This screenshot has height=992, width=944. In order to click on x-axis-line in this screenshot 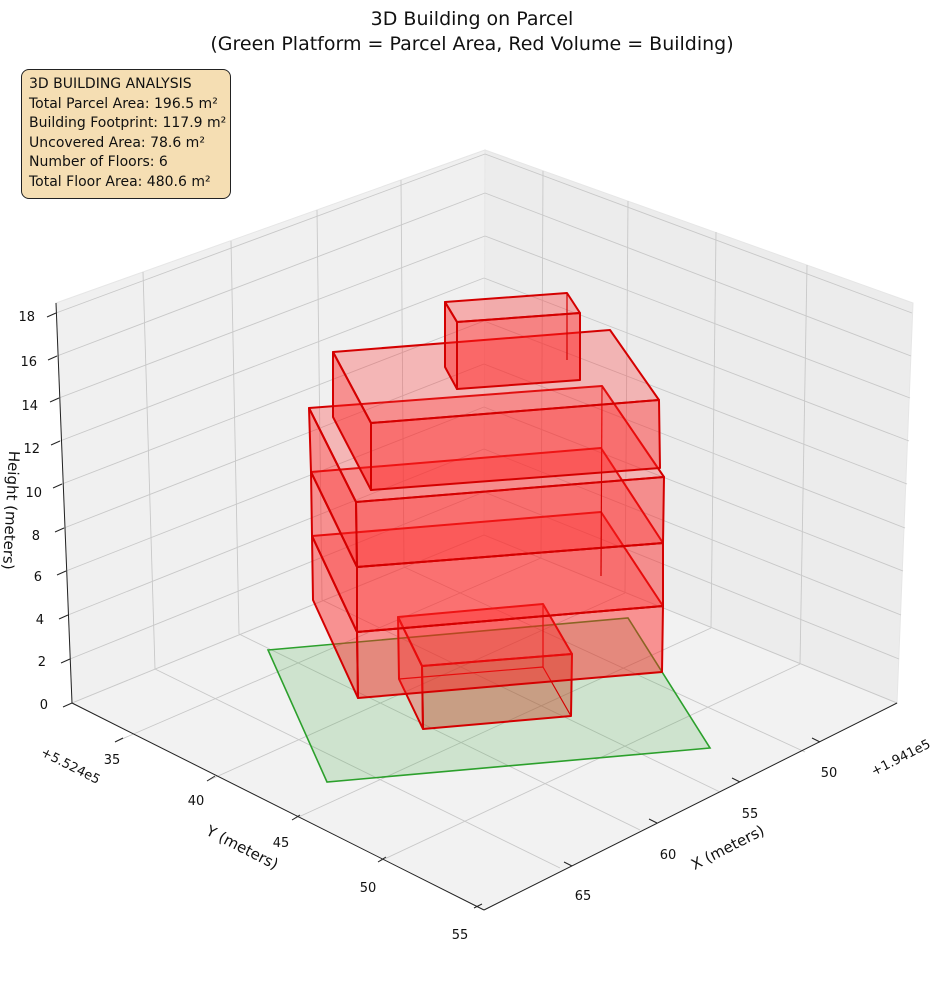, I will do `click(690, 806)`.